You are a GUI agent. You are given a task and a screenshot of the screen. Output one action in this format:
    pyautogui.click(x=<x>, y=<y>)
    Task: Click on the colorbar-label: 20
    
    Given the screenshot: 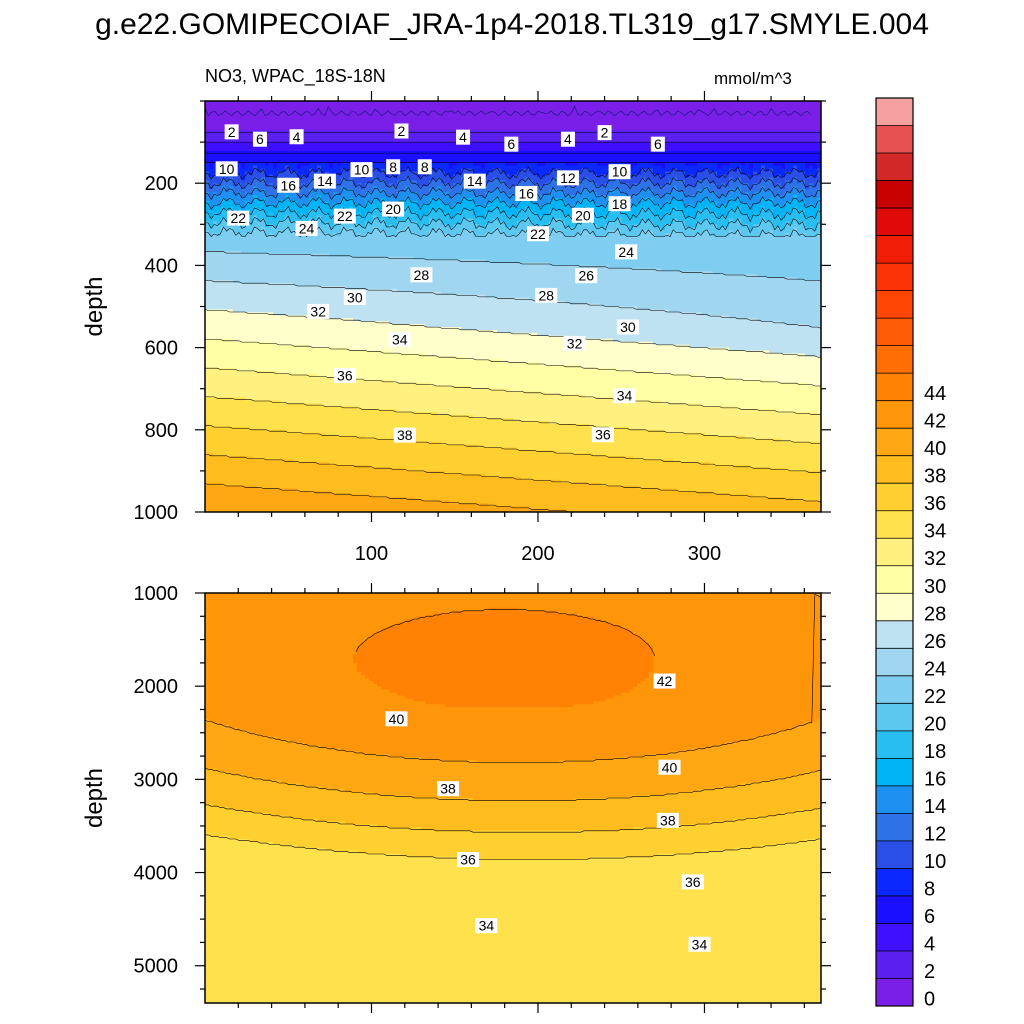 What is the action you would take?
    pyautogui.click(x=935, y=724)
    